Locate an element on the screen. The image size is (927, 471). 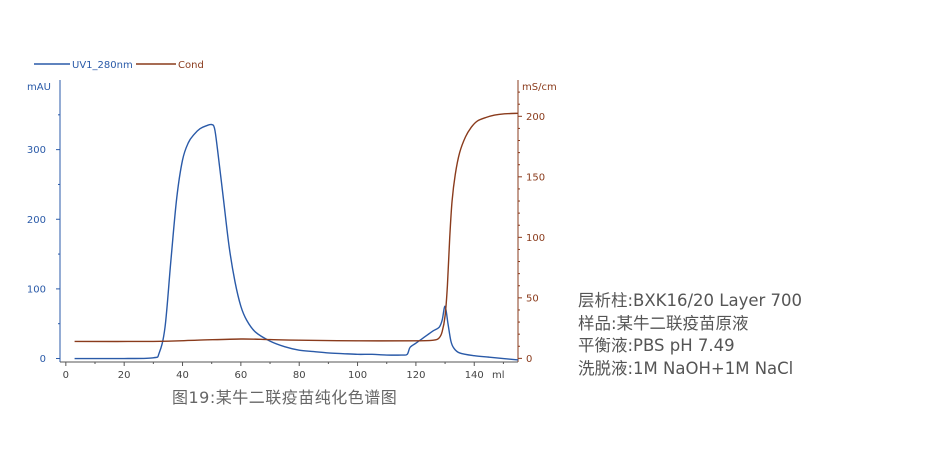
right-tick-label: 150 is located at coordinates (535, 177).